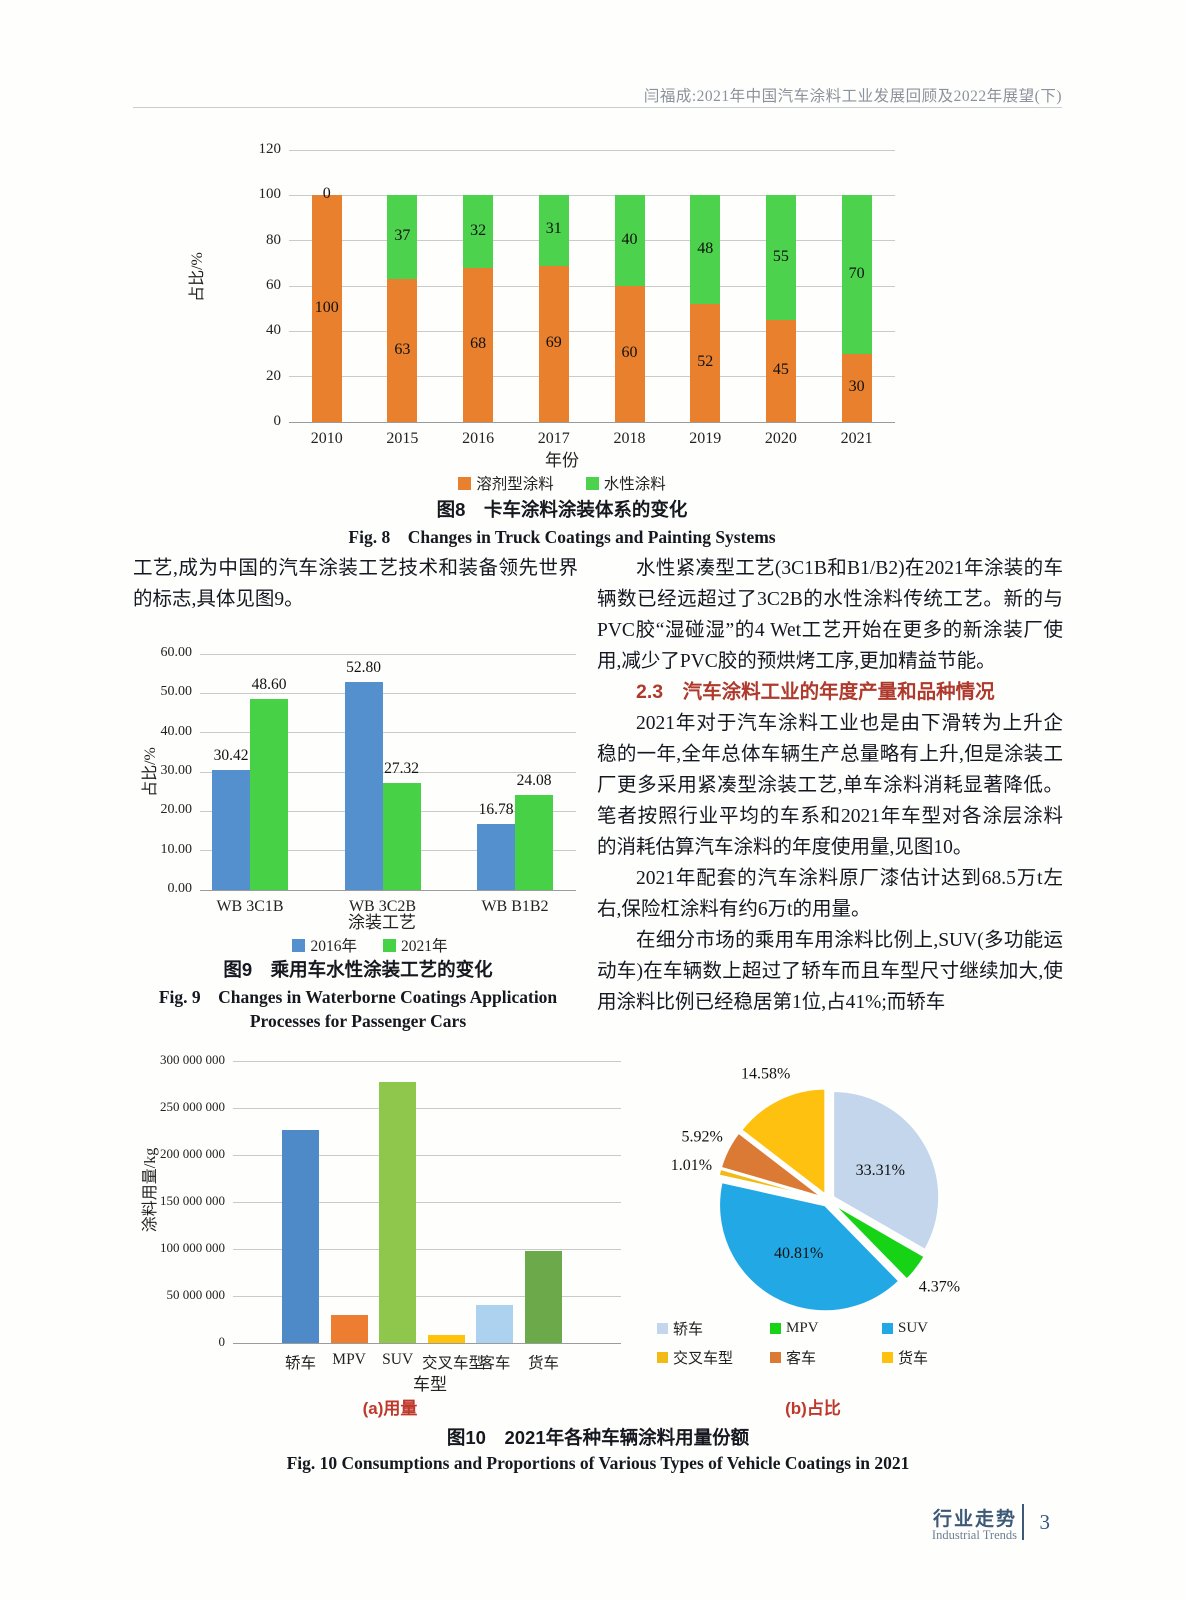 The height and width of the screenshot is (1600, 1187). Describe the element at coordinates (802, 1328) in the screenshot. I see `legend-label: MPV` at that location.